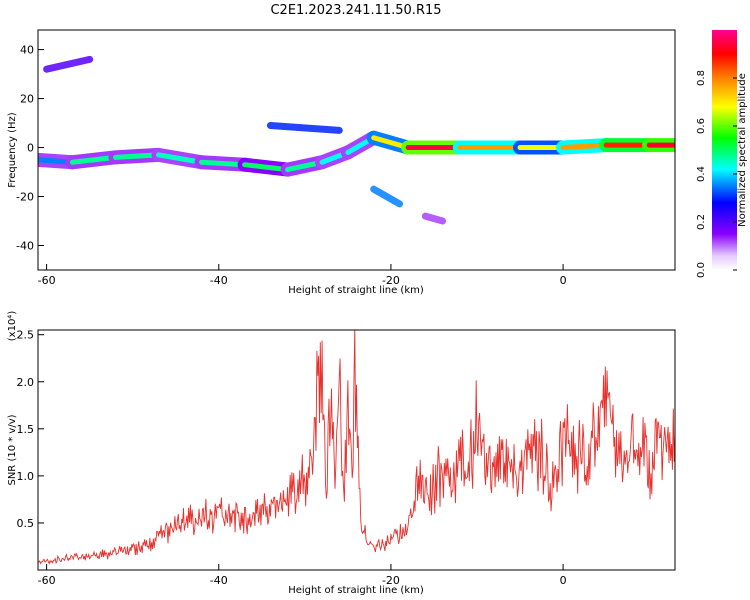 Image resolution: width=750 pixels, height=600 pixels. I want to click on colorbar-tick-label: 0.0, so click(701, 270).